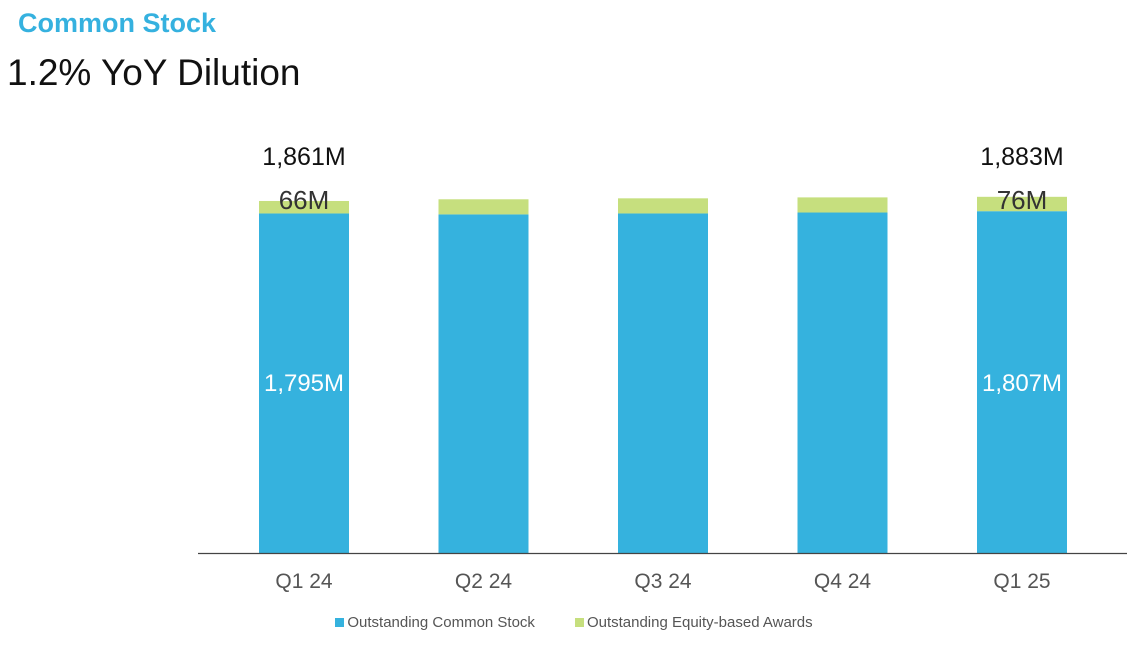  What do you see at coordinates (304, 581) in the screenshot?
I see `x-tick-label: Q1 24` at bounding box center [304, 581].